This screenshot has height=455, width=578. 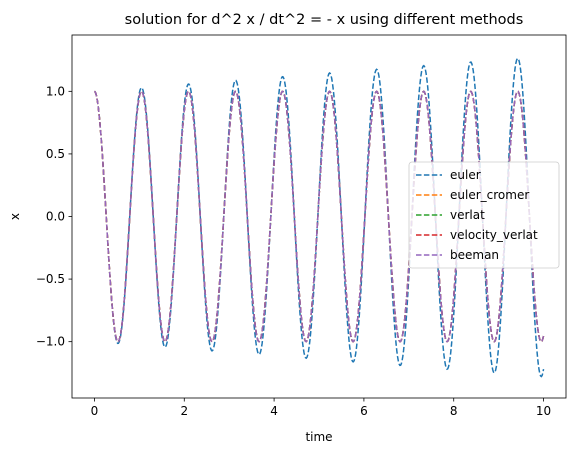 I want to click on legend-label-beeman: beeman, so click(x=474, y=255).